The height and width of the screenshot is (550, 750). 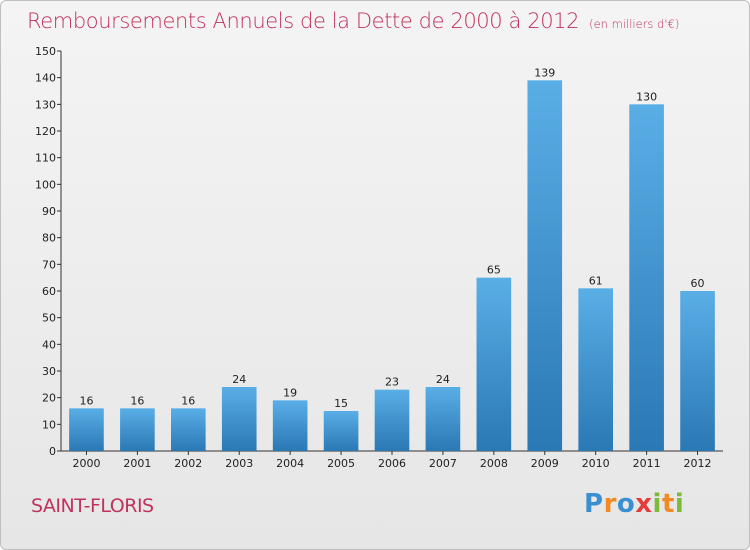 What do you see at coordinates (698, 283) in the screenshot?
I see `bar-value-label: 60` at bounding box center [698, 283].